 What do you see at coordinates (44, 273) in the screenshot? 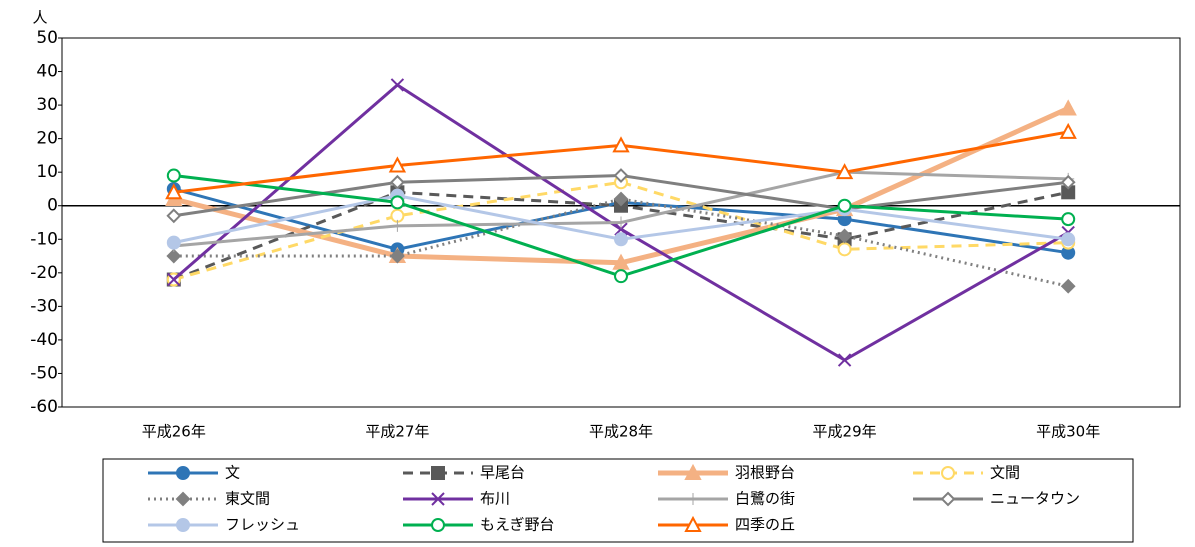
I see `y-tick-label: -20` at bounding box center [44, 273].